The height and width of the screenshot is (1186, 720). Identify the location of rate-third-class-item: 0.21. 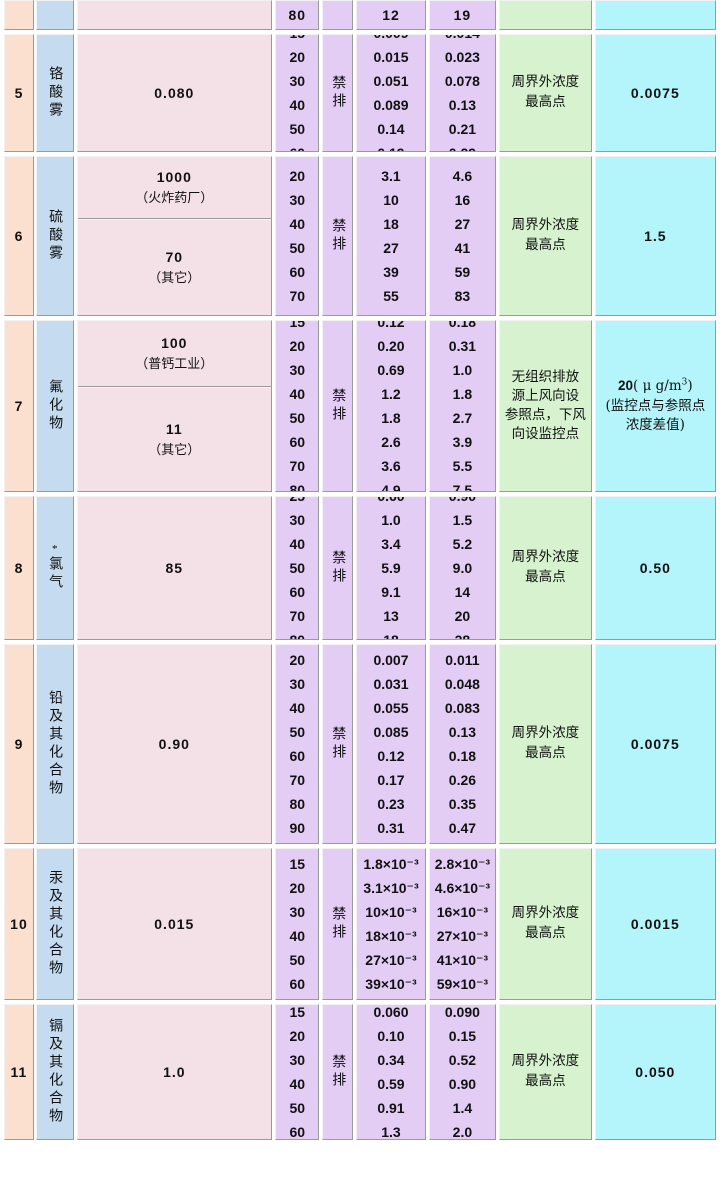
(462, 129).